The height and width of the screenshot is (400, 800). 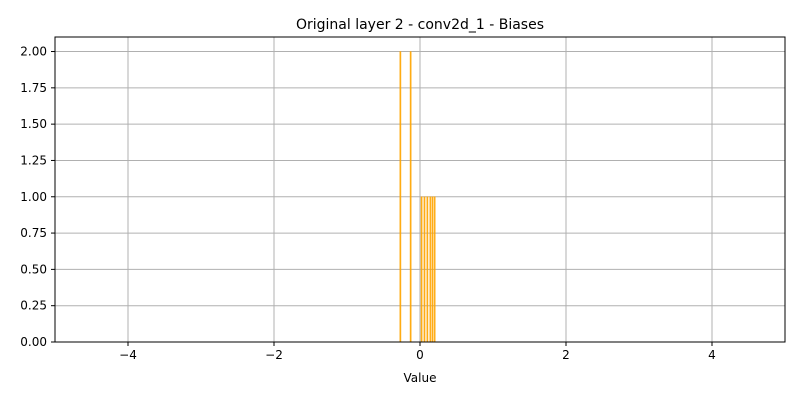 I want to click on x-tick-label: 4, so click(x=712, y=355).